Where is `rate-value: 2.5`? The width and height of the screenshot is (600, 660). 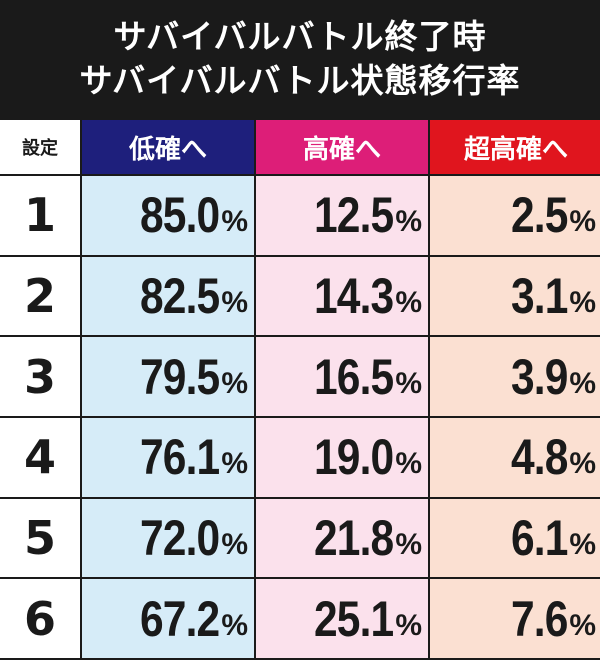
rate-value: 2.5 is located at coordinates (539, 215).